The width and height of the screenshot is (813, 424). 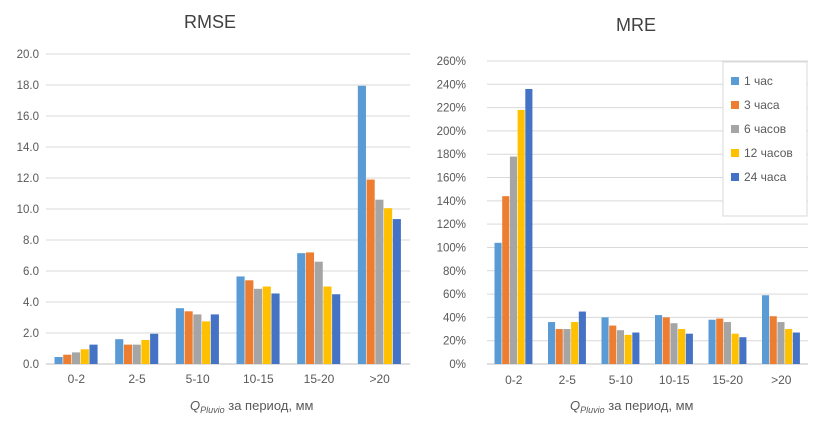 What do you see at coordinates (77, 379) in the screenshot?
I see `rmse-category-label: 0-2` at bounding box center [77, 379].